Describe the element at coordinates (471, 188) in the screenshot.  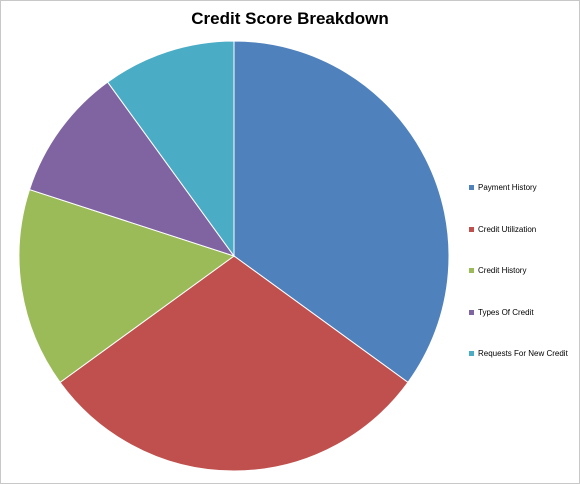
I see `legend-swatch-payment-history` at that location.